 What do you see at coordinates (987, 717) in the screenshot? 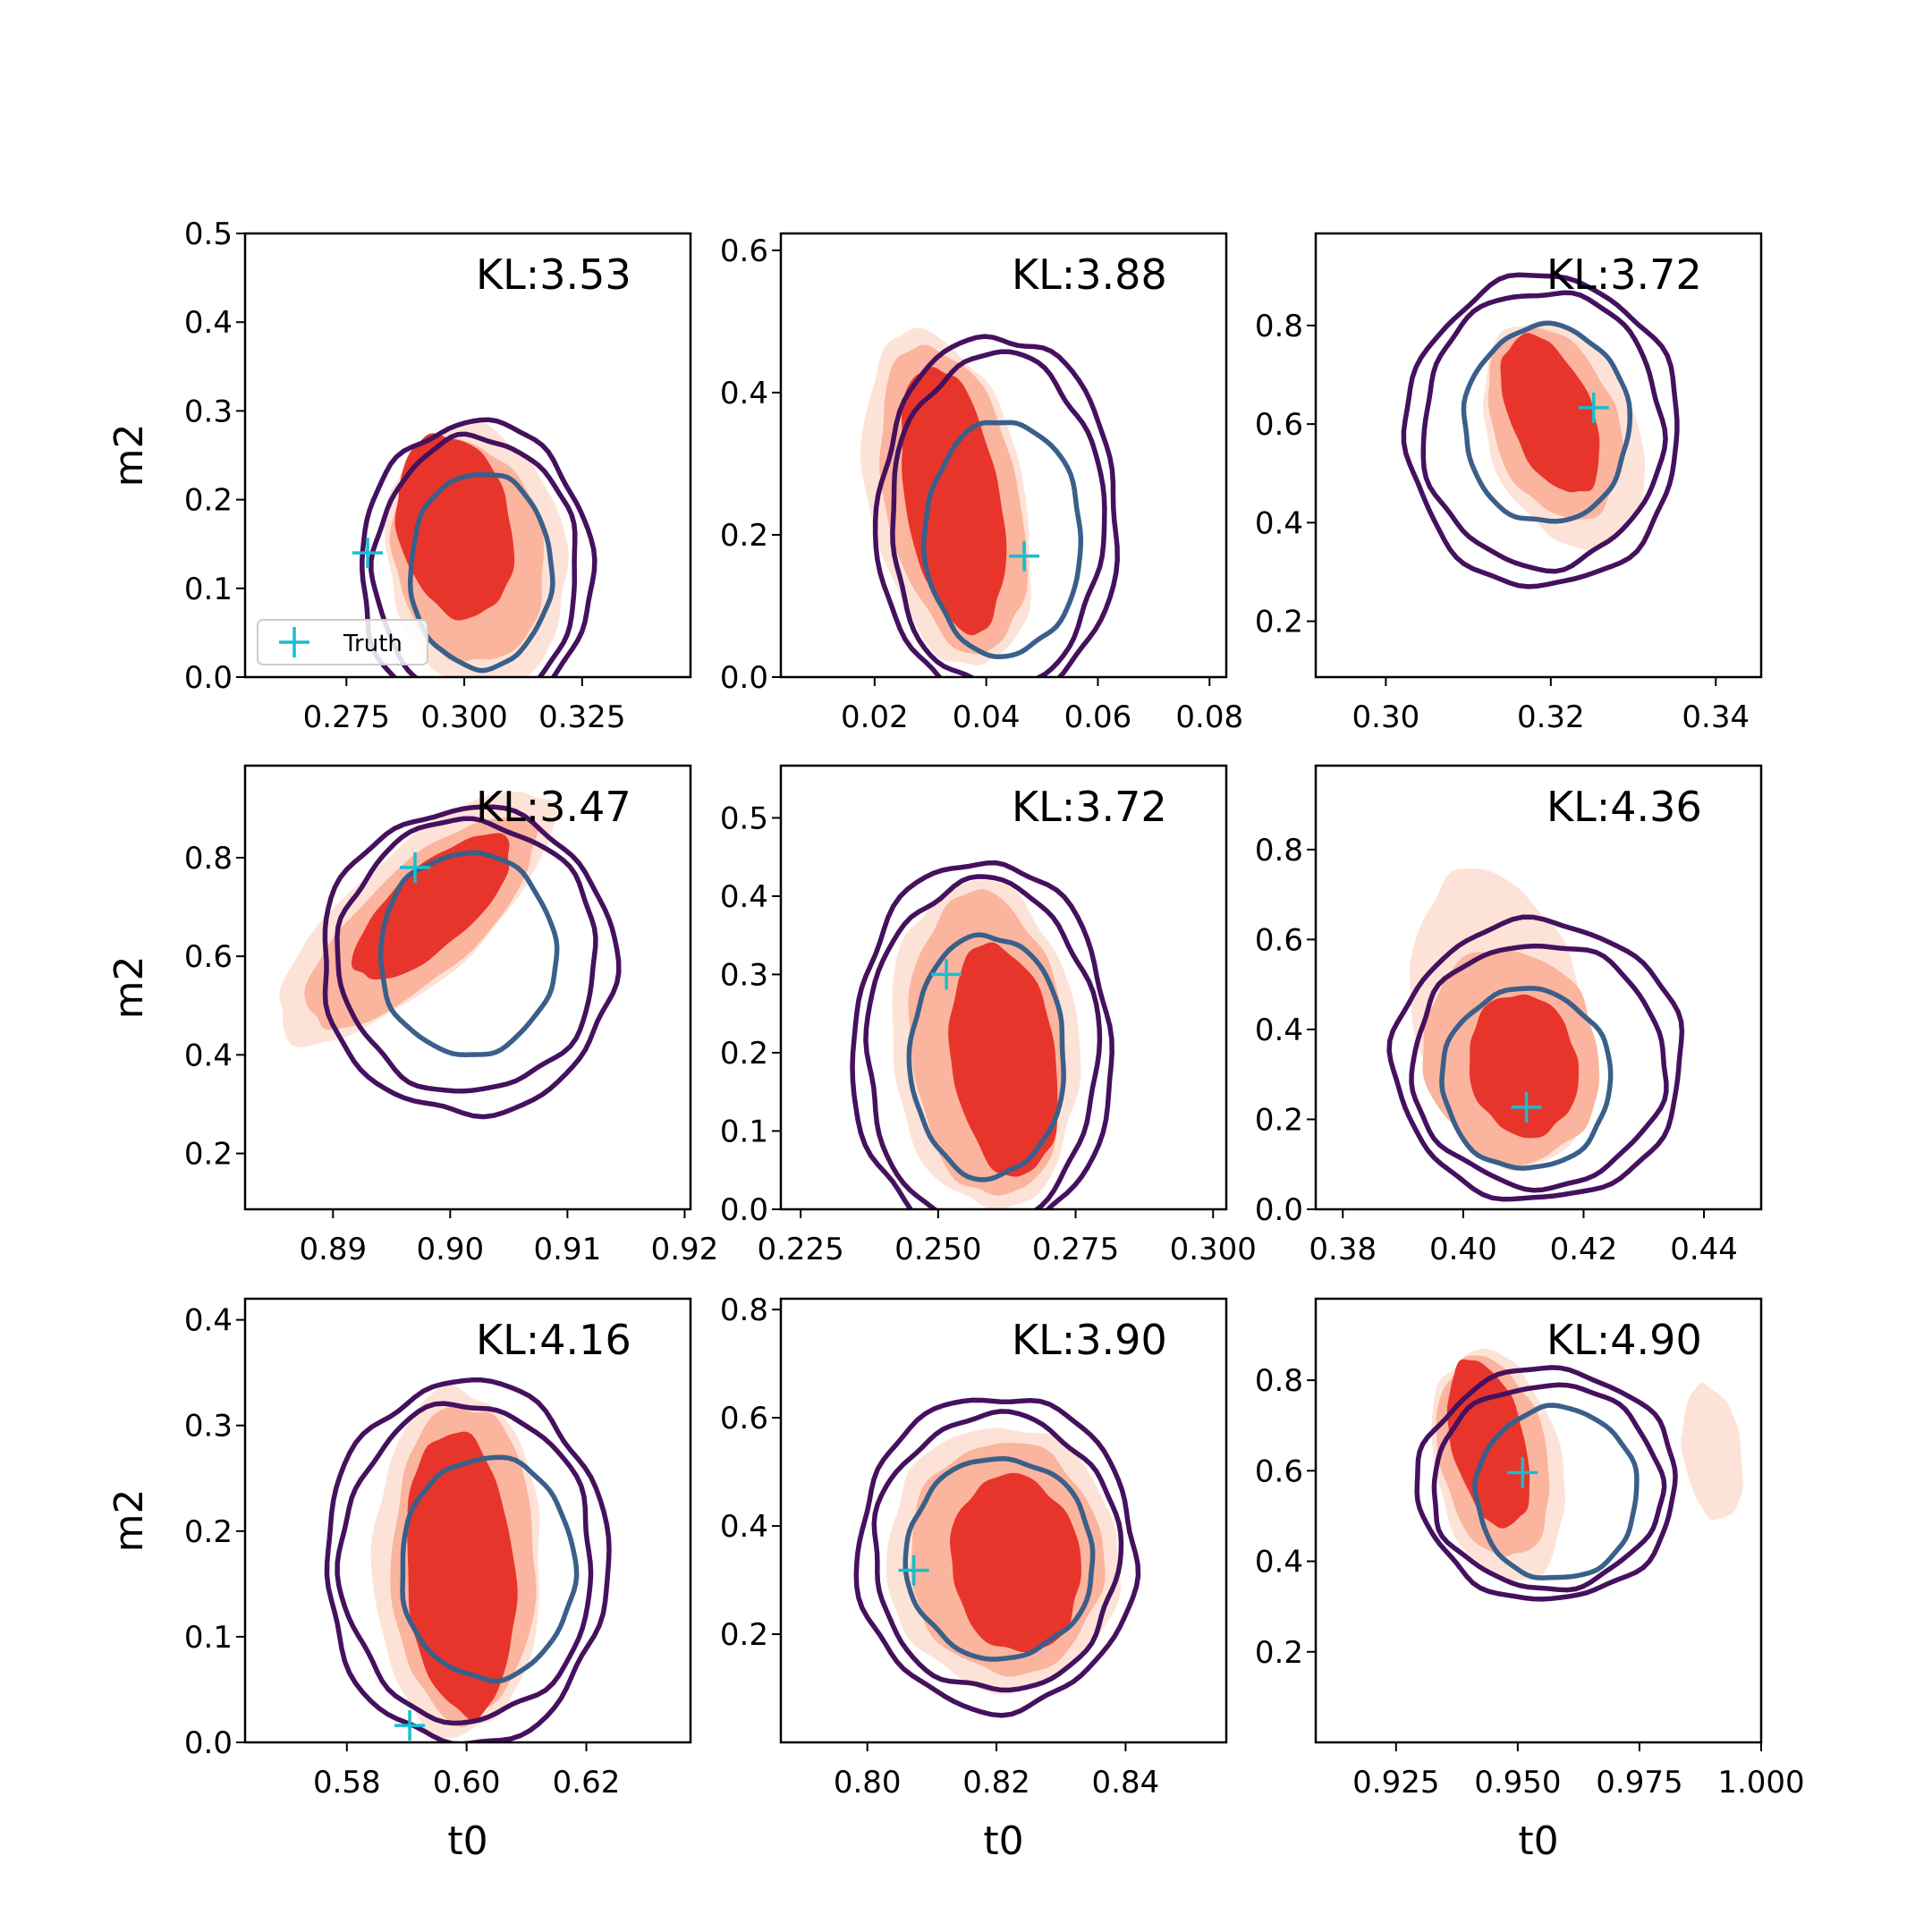
I see `x-tick-label: 0.04` at bounding box center [987, 717].